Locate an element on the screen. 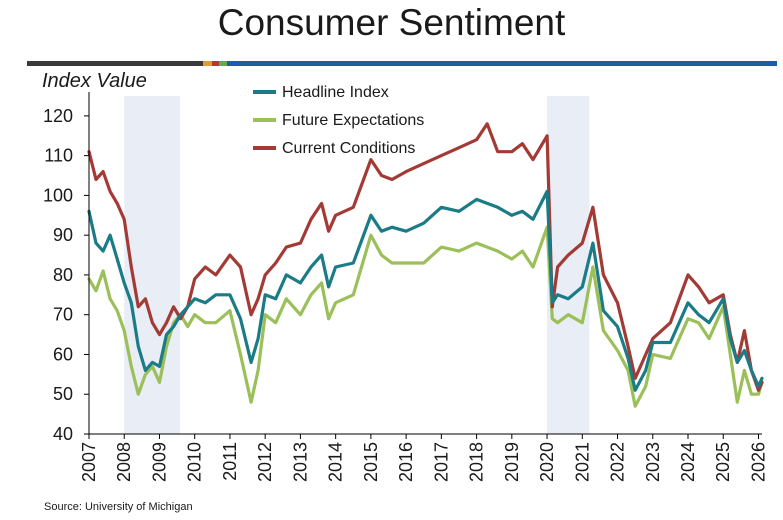  x-tick-label: 2019 is located at coordinates (512, 462).